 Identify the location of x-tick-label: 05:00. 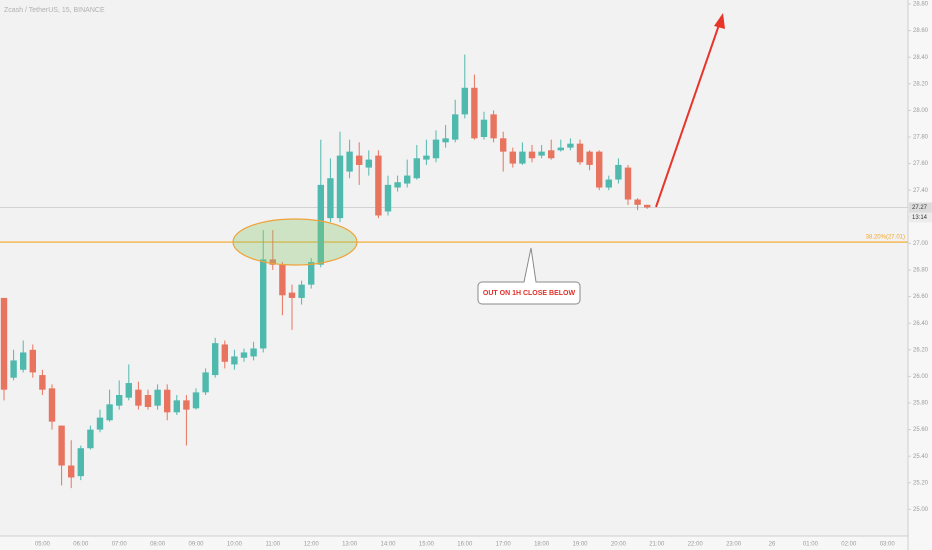
(43, 545).